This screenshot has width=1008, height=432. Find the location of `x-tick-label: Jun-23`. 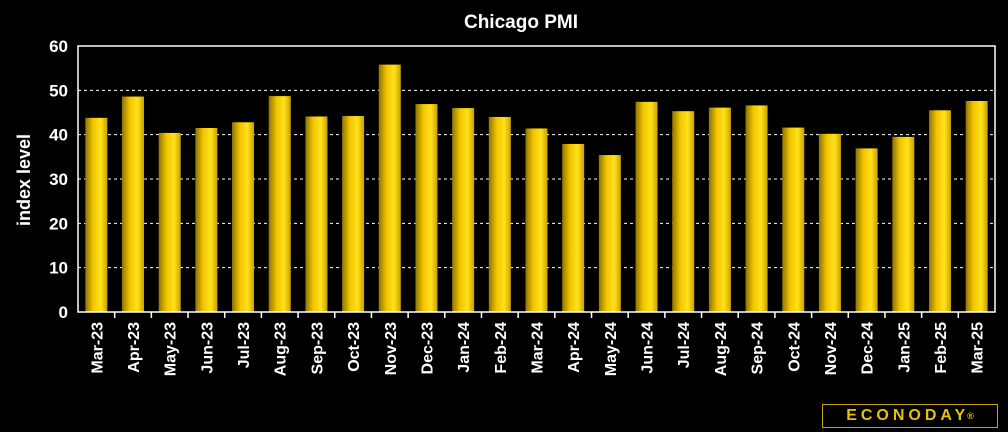

x-tick-label: Jun-23 is located at coordinates (207, 348).